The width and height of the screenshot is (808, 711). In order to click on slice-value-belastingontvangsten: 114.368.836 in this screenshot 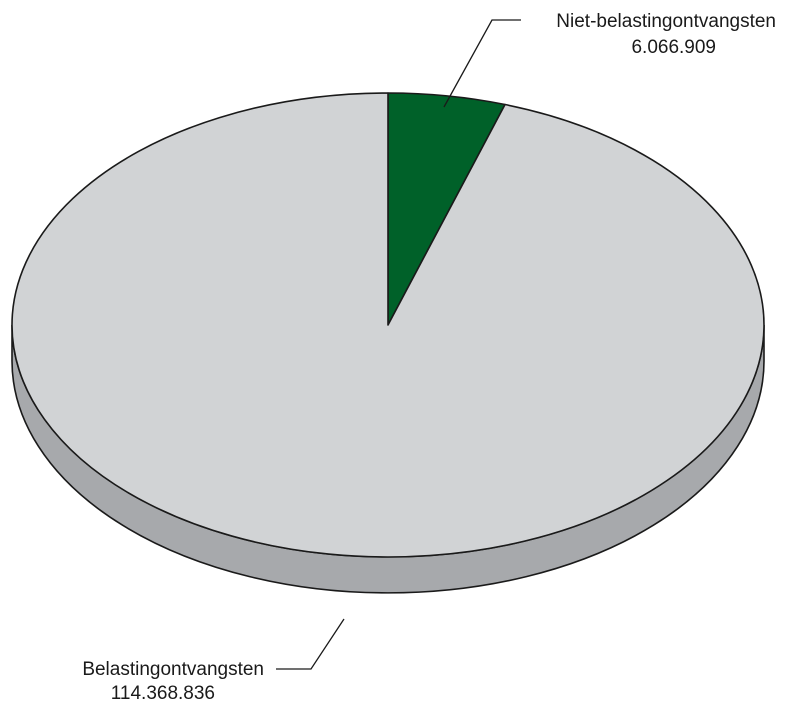, I will do `click(163, 693)`.